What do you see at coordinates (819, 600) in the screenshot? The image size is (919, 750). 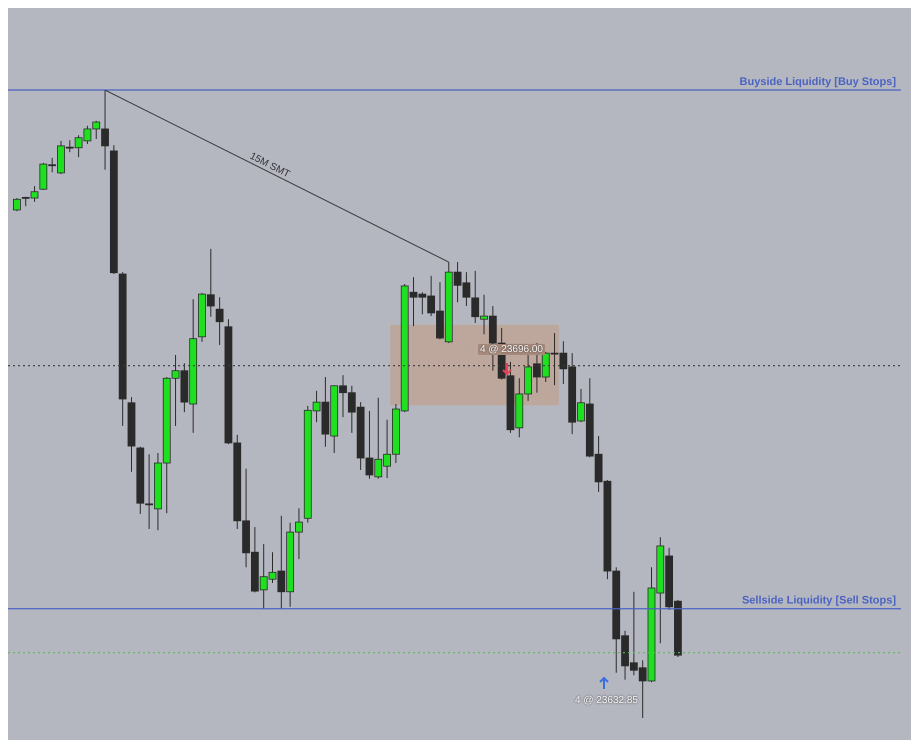 I see `ref-line-label: Sellside Liquidity [Sell Stops]` at bounding box center [819, 600].